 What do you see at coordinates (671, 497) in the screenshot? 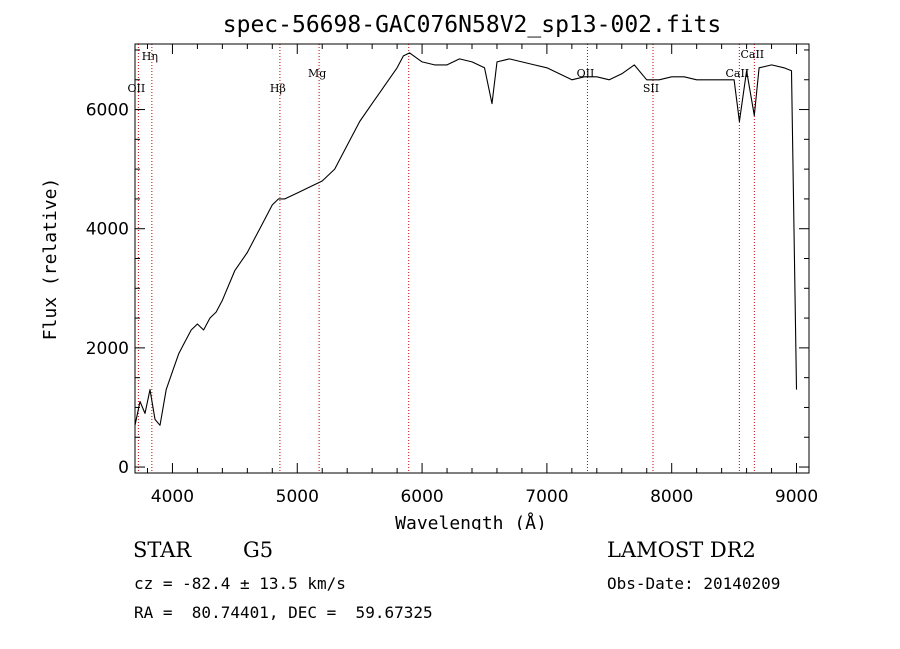
I see `x-tick-label-4: 8000` at bounding box center [671, 497].